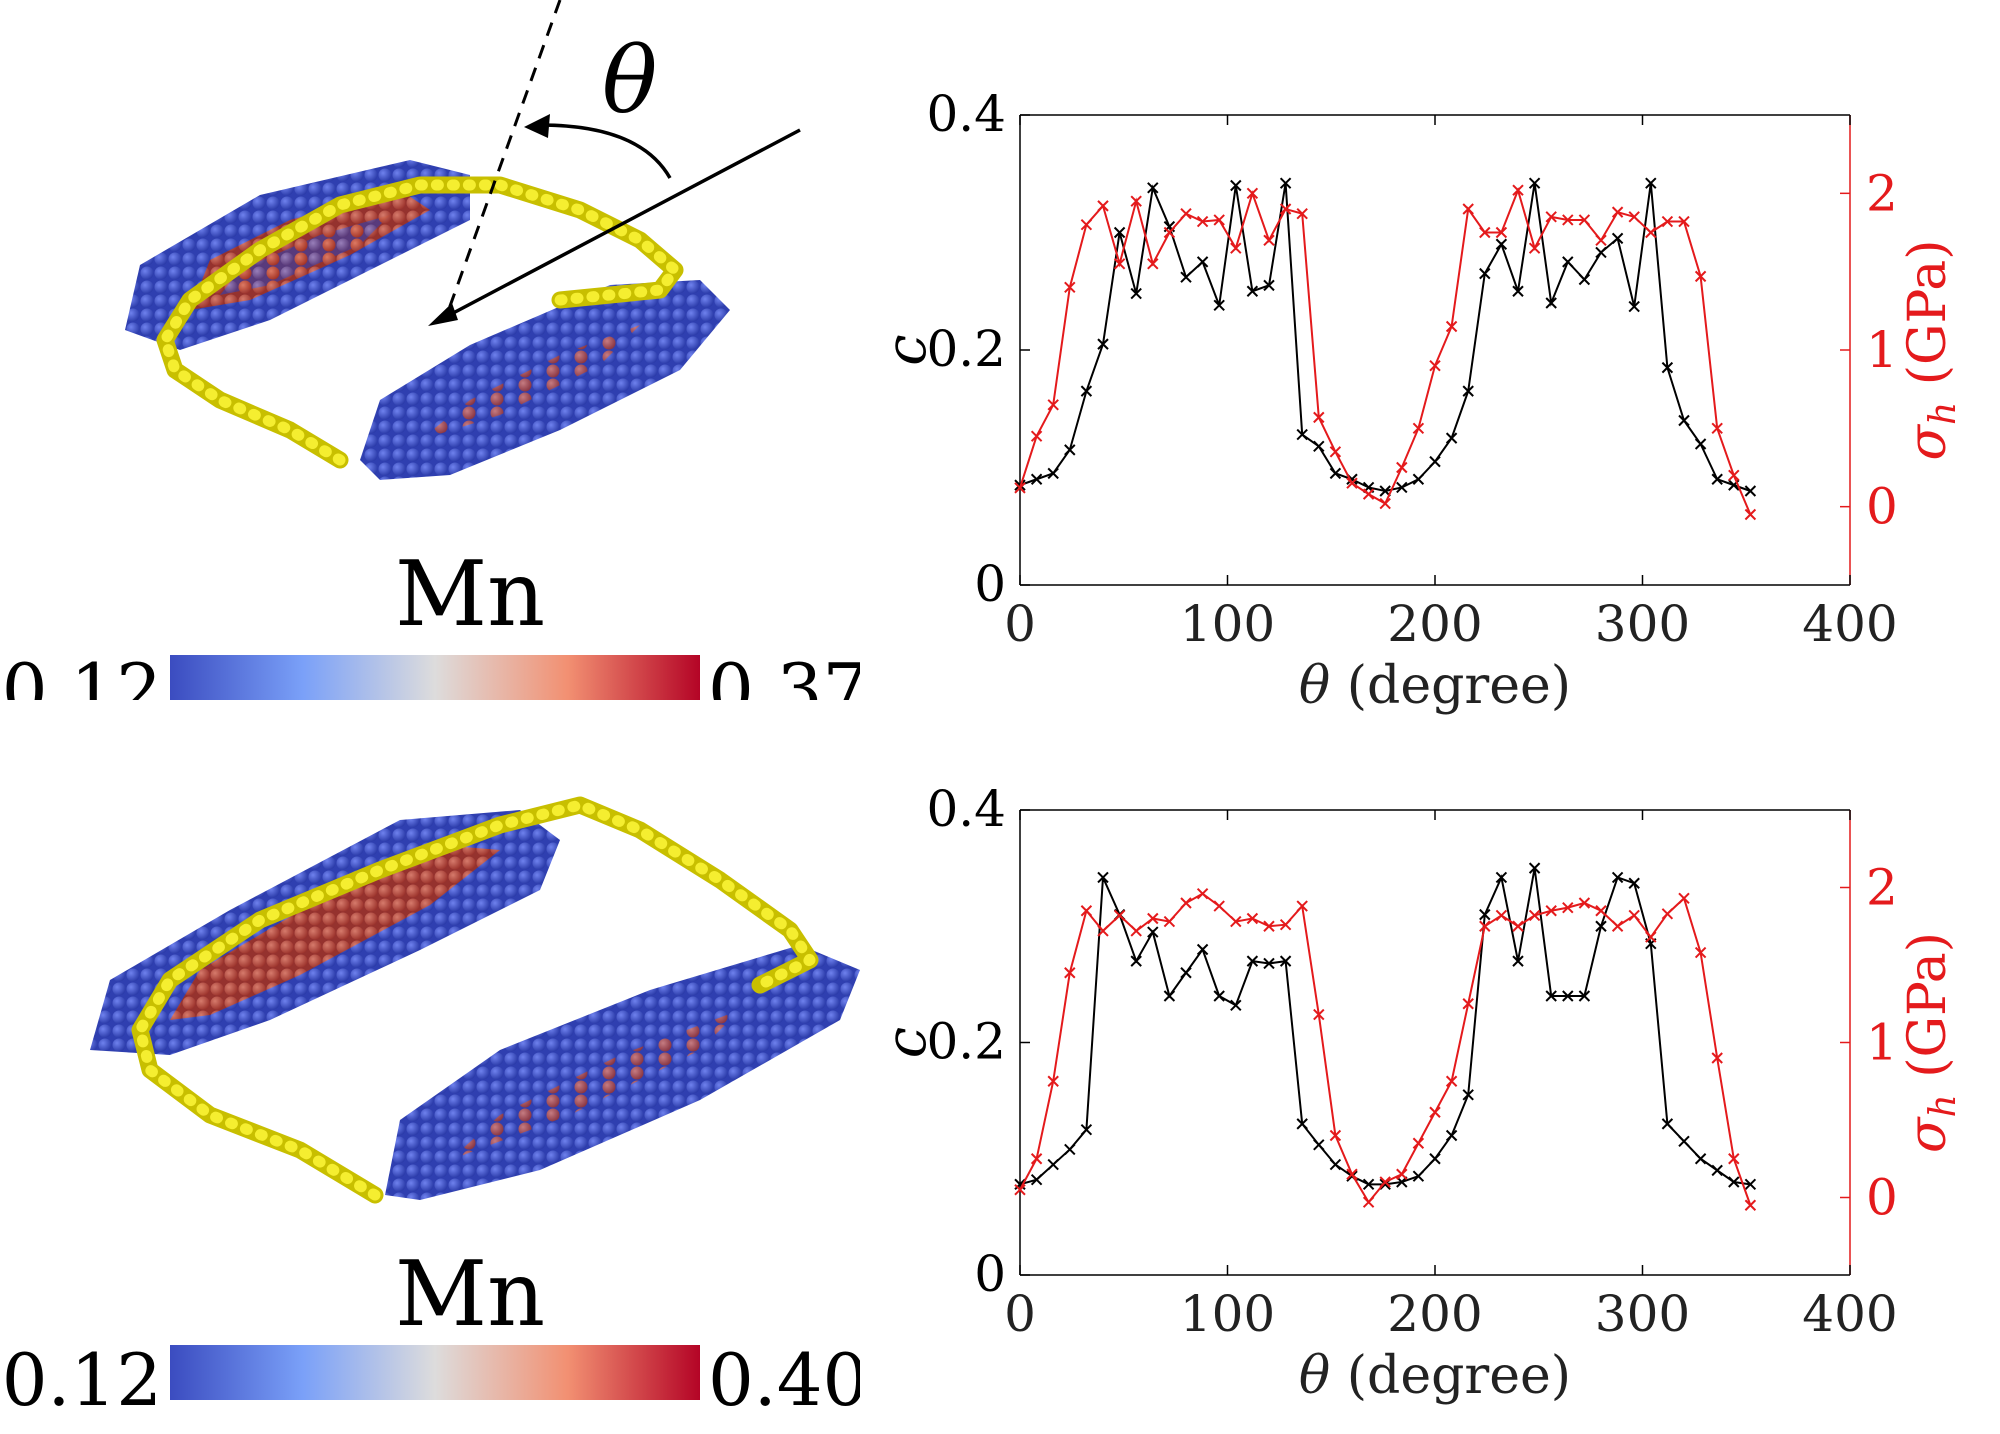 Image resolution: width=2000 pixels, height=1434 pixels. I want to click on angle-symbol: θ, so click(629, 80).